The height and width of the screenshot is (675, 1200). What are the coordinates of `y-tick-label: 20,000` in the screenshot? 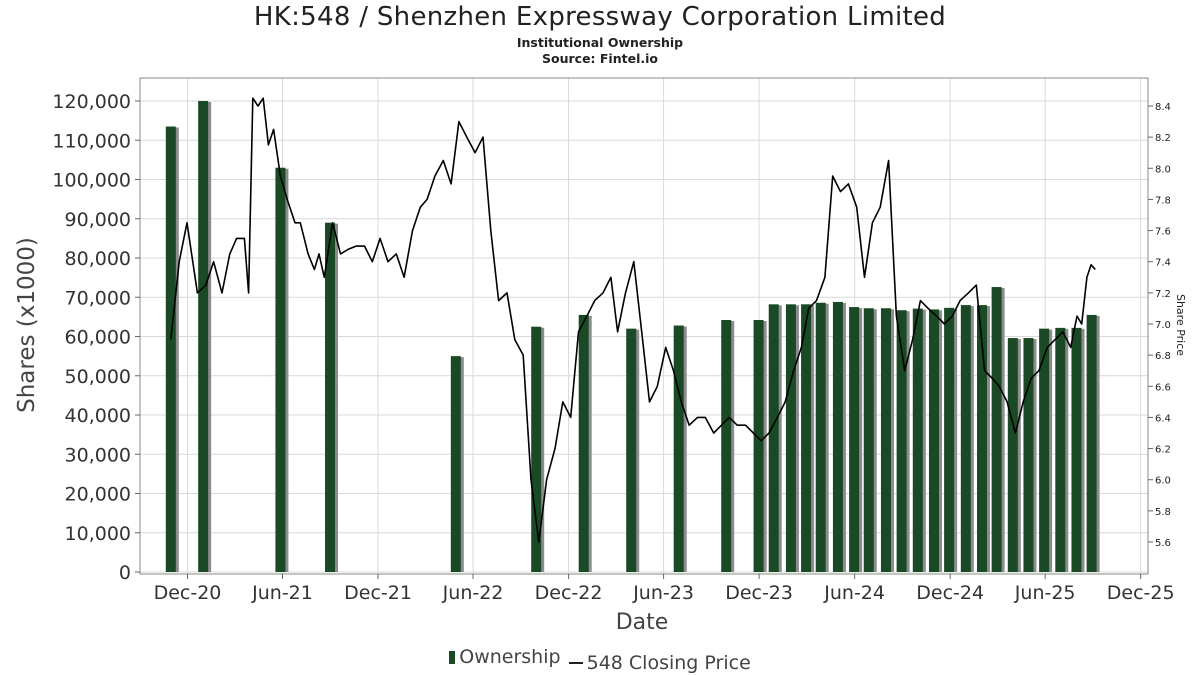 It's located at (98, 495).